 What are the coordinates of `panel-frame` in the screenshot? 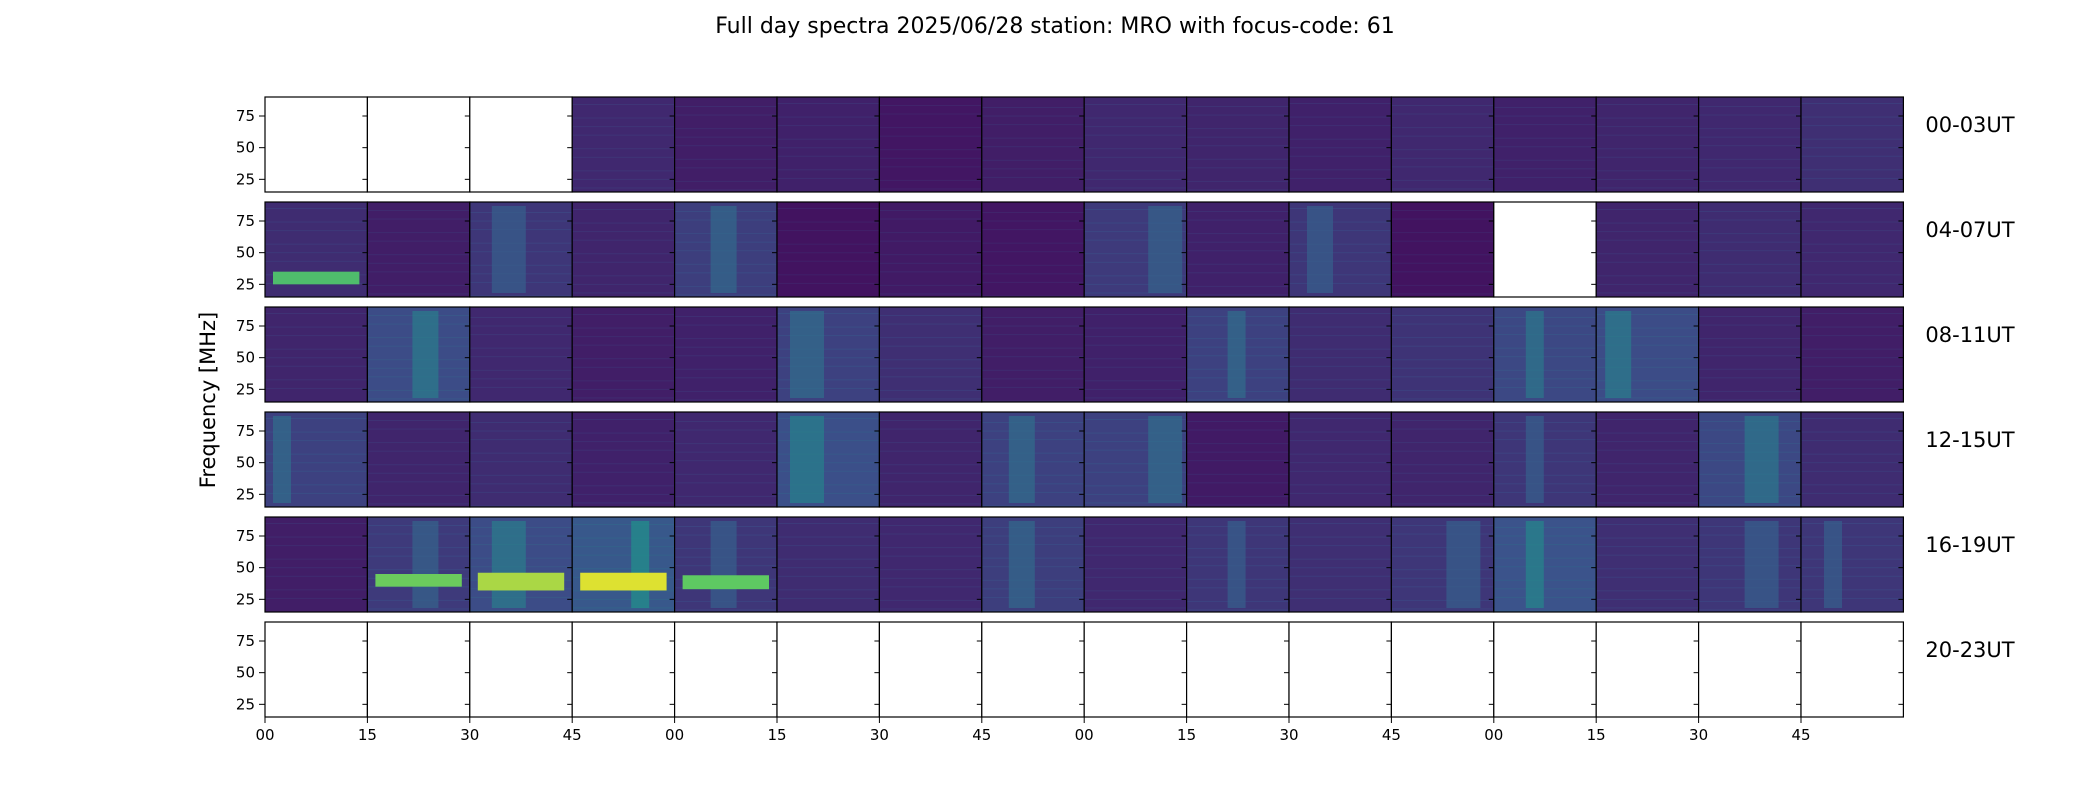 It's located at (1852, 669).